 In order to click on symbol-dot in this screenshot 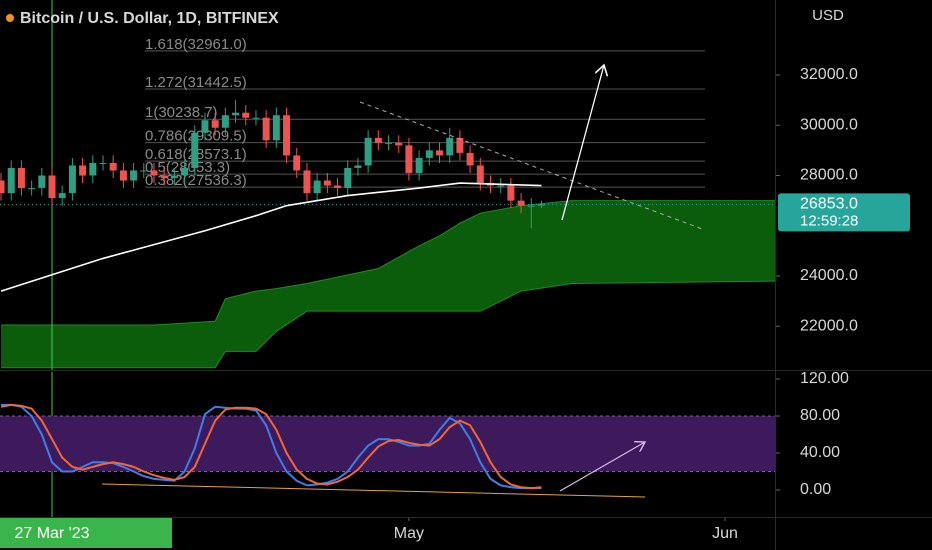, I will do `click(10, 18)`.